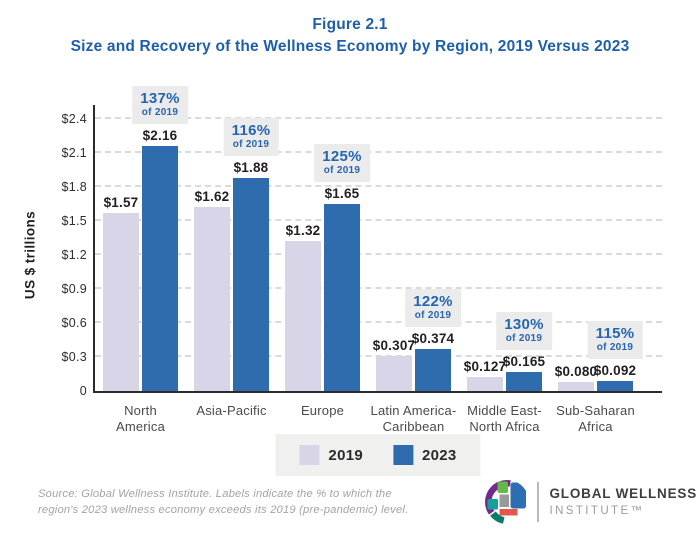  Describe the element at coordinates (377, 392) in the screenshot. I see `x-axis-line` at that location.